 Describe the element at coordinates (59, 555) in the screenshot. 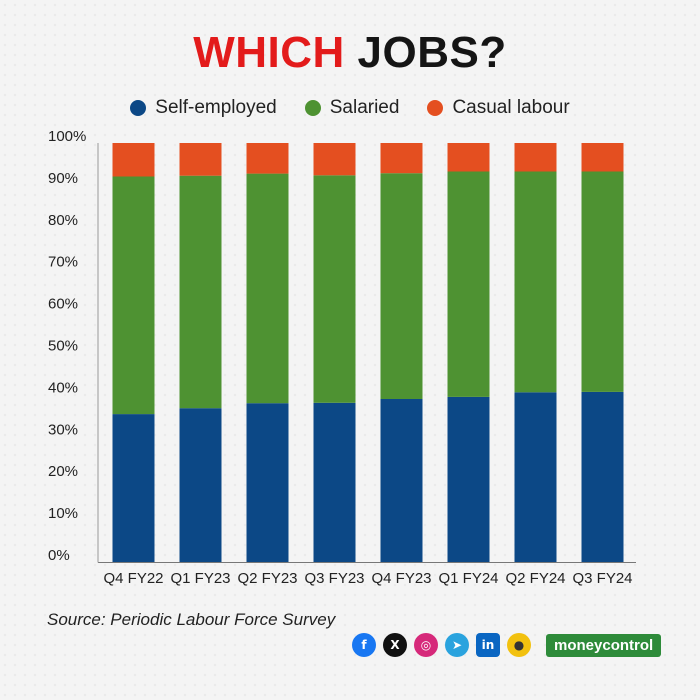

I see `y-tick-label: 0%` at that location.